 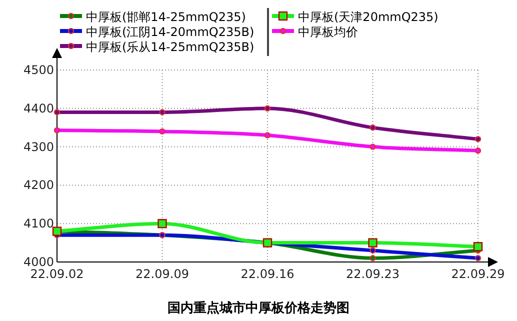 I want to click on legend-label: 中厚板(江阴14-20mmQ235B), so click(x=170, y=32).